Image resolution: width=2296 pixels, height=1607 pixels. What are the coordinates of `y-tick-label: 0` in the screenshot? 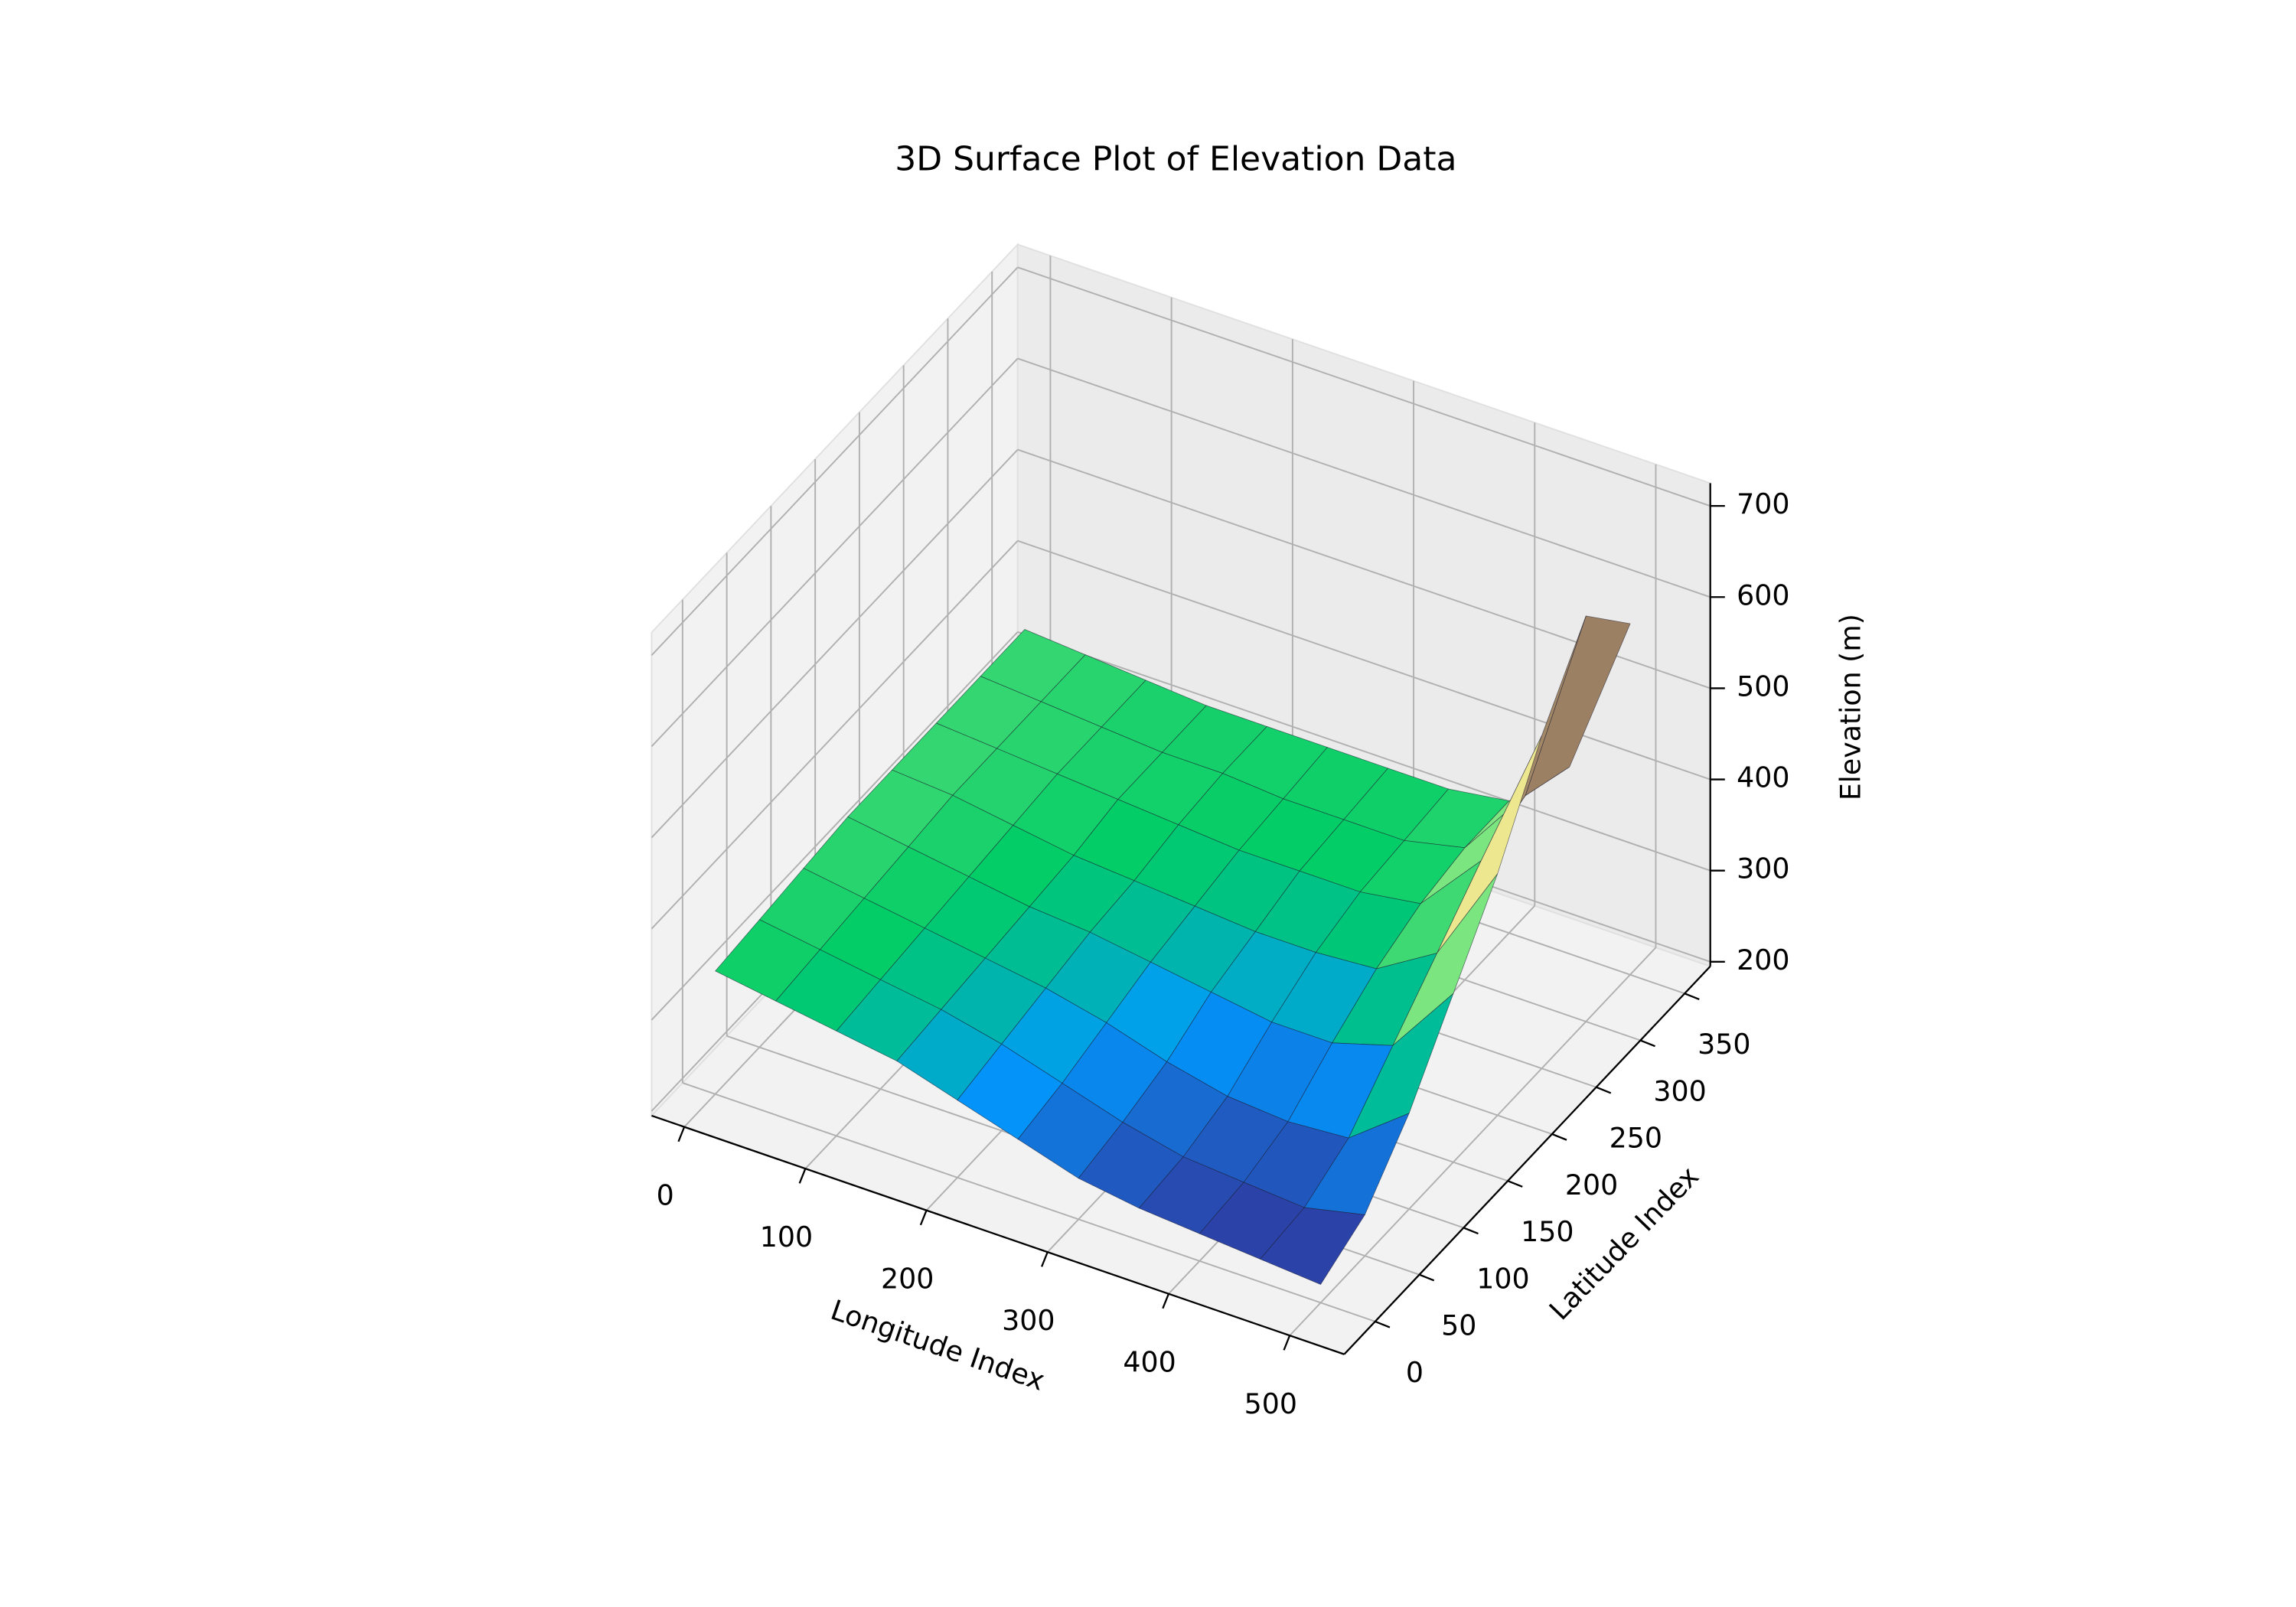 It's located at (1415, 1373).